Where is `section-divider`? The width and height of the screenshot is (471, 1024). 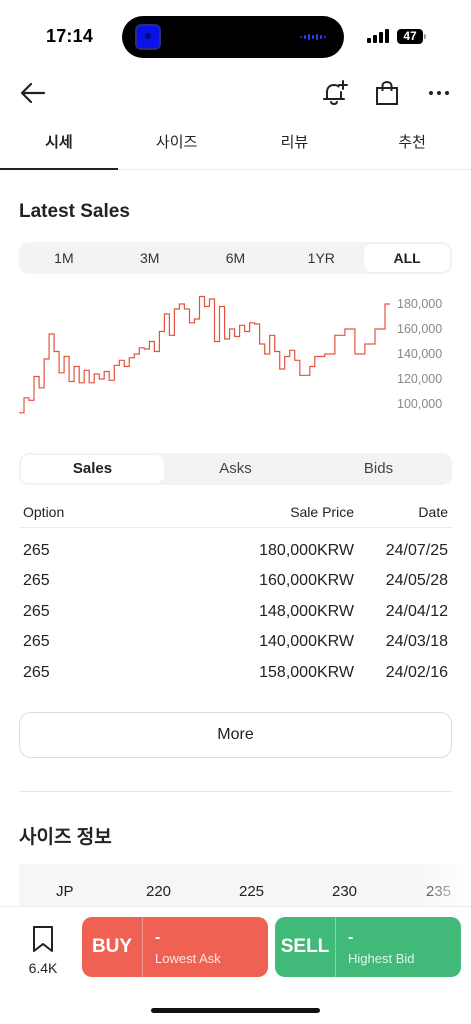 section-divider is located at coordinates (235, 791).